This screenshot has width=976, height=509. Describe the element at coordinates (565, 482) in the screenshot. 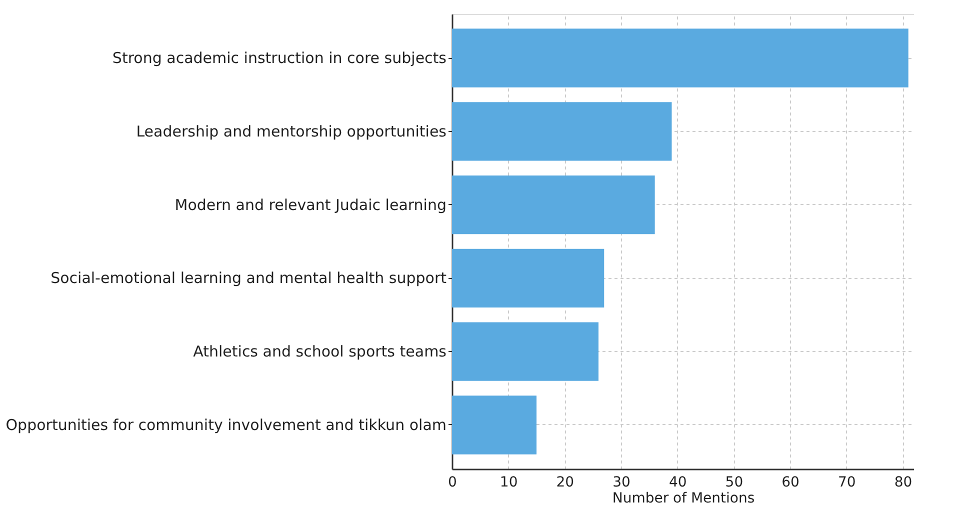

I see `x-tick-label: 20` at that location.